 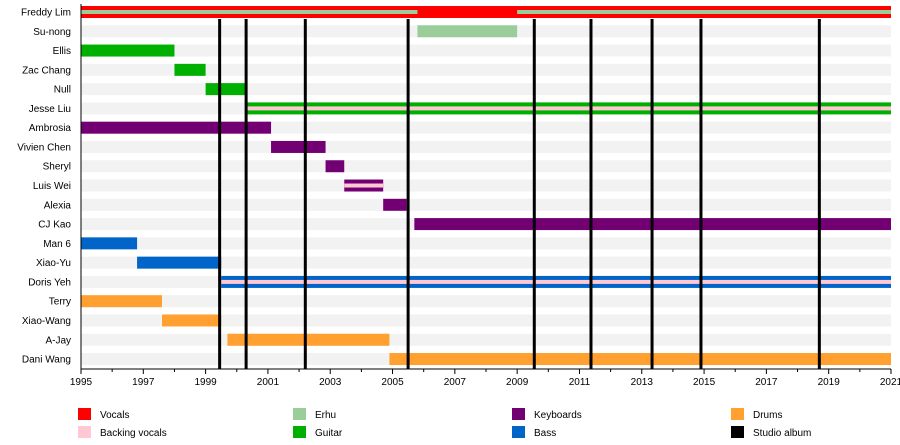 What do you see at coordinates (133, 433) in the screenshot?
I see `legend-label: Backing vocals` at bounding box center [133, 433].